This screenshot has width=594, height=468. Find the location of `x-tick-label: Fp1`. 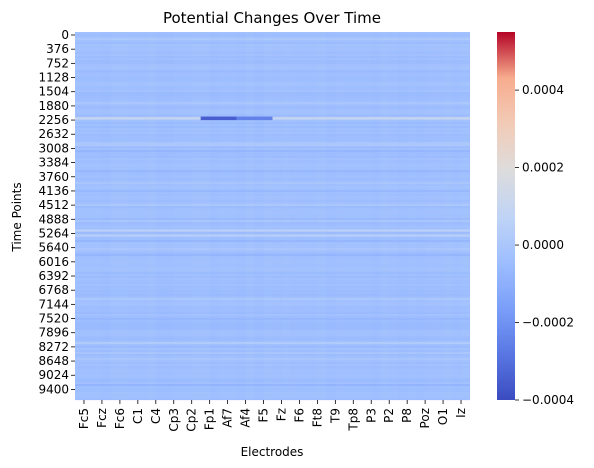

x-tick-label: Fp1 is located at coordinates (210, 419).